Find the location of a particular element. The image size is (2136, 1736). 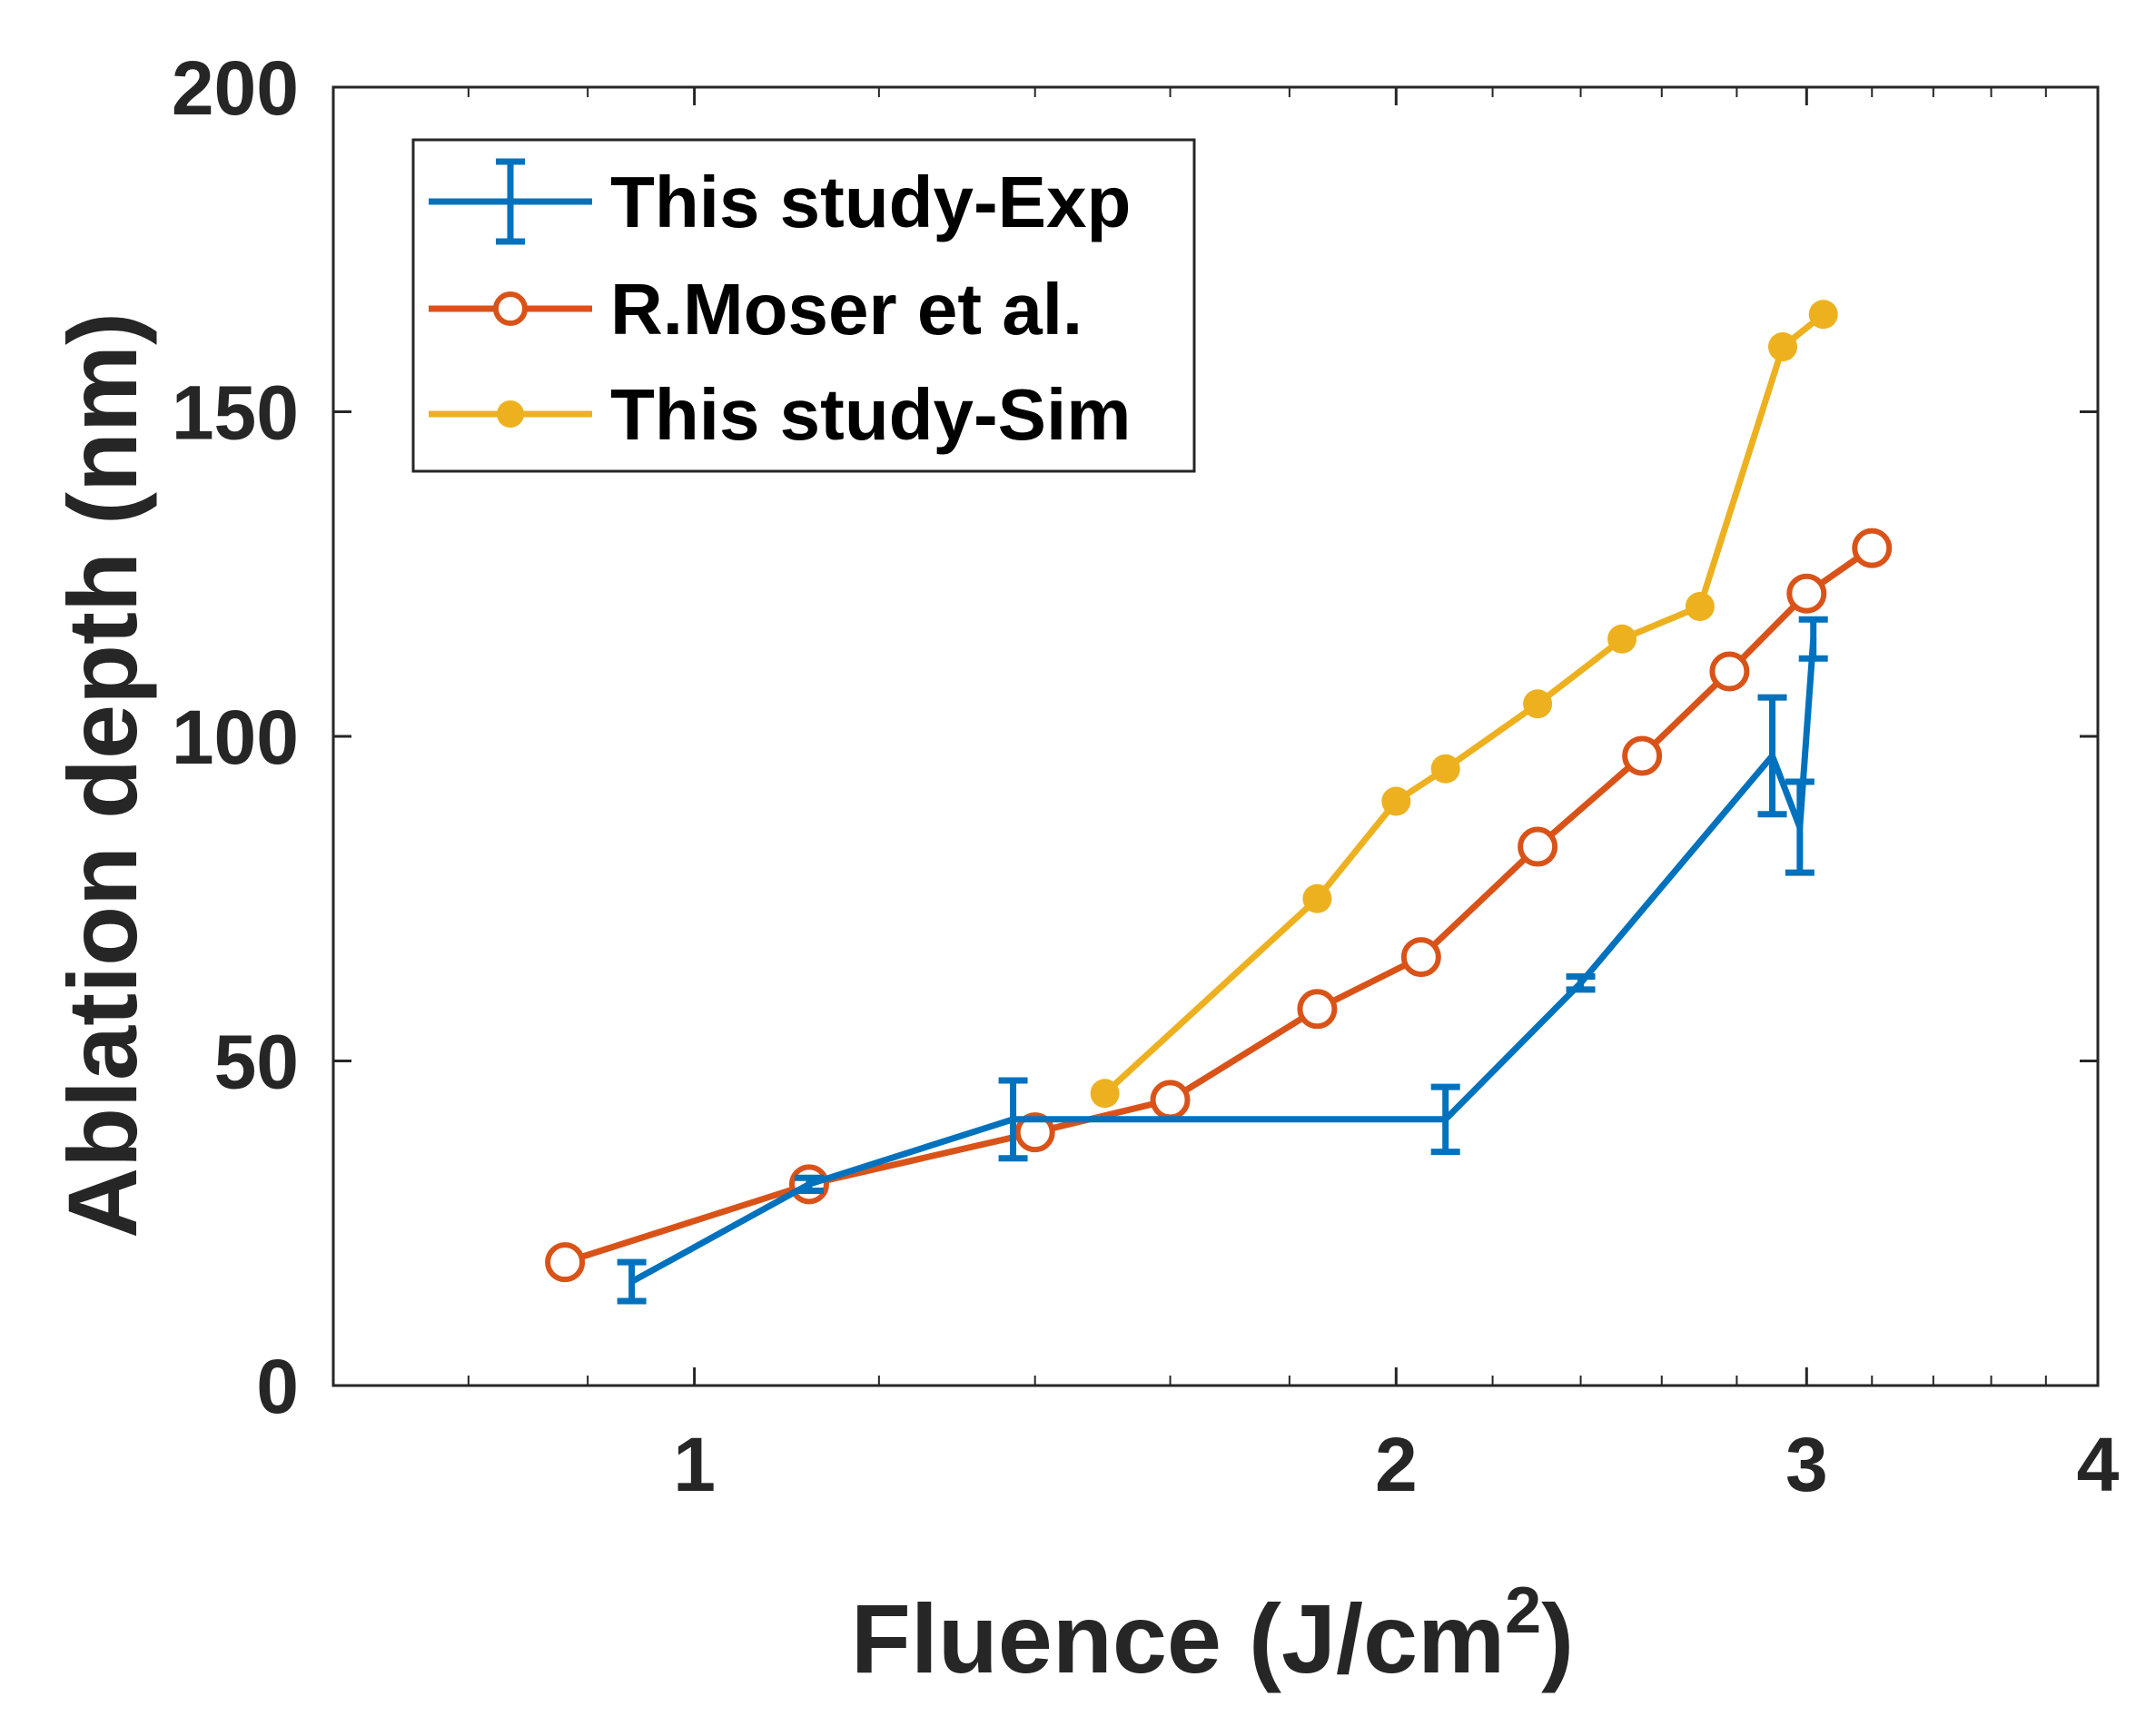

y-tick-label: 100 is located at coordinates (235, 737).